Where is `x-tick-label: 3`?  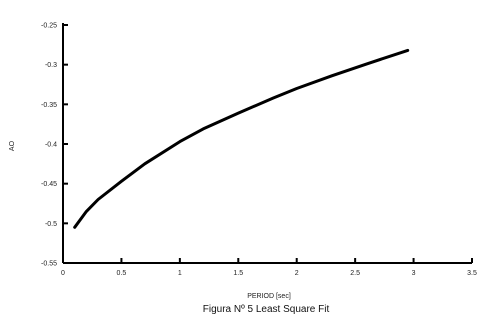
x-tick-label: 3 is located at coordinates (414, 273).